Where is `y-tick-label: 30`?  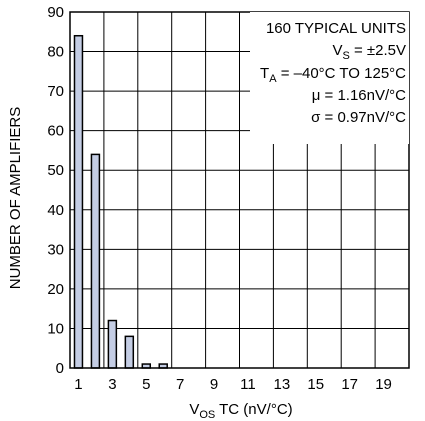
y-tick-label: 30 is located at coordinates (55, 249).